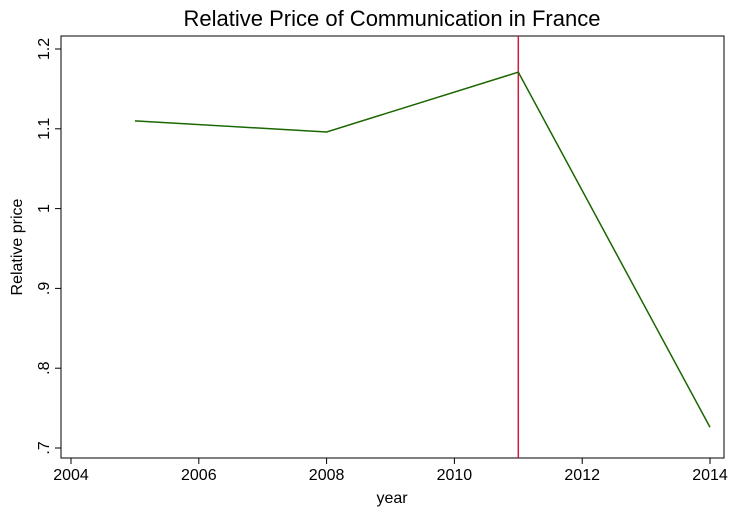 Image resolution: width=736 pixels, height=510 pixels. What do you see at coordinates (710, 475) in the screenshot?
I see `x-tick-label: 2014` at bounding box center [710, 475].